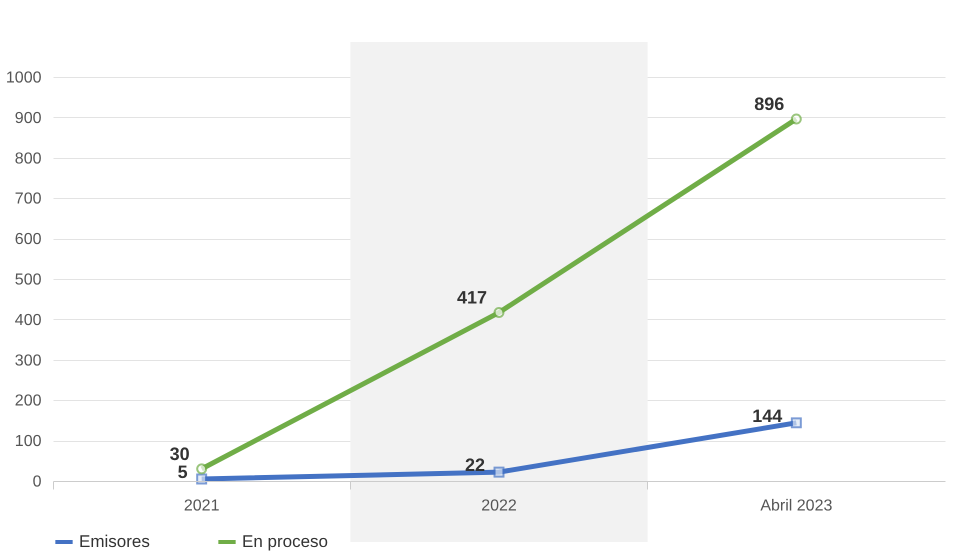  I want to click on y-tick-label: 0, so click(37, 482).